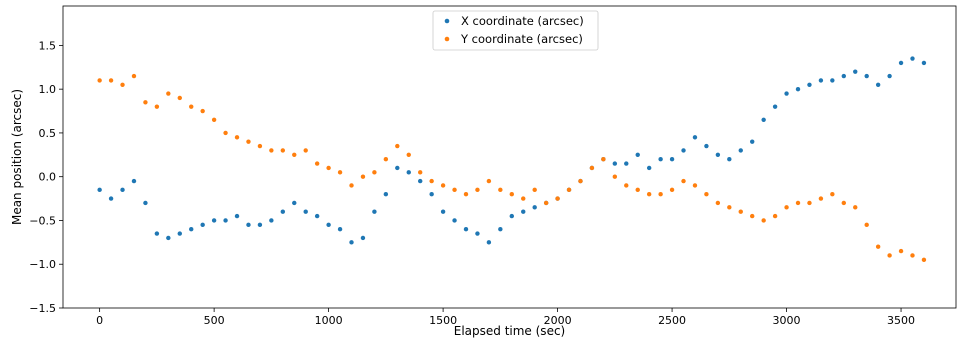  I want to click on y-tick-label: 0.5, so click(48, 133).